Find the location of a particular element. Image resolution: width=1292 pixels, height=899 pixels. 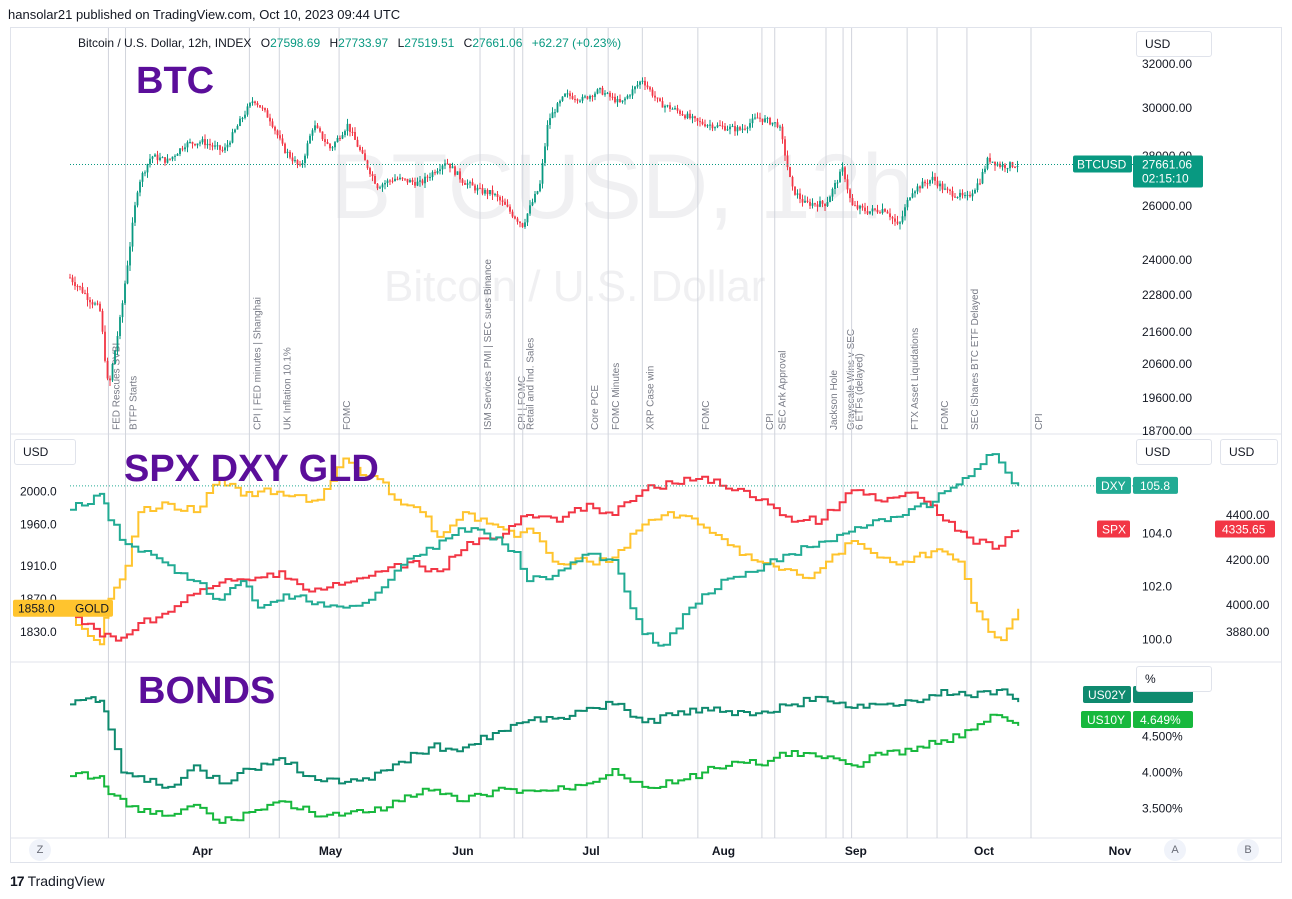

close-value: 27661.06 is located at coordinates (497, 43).